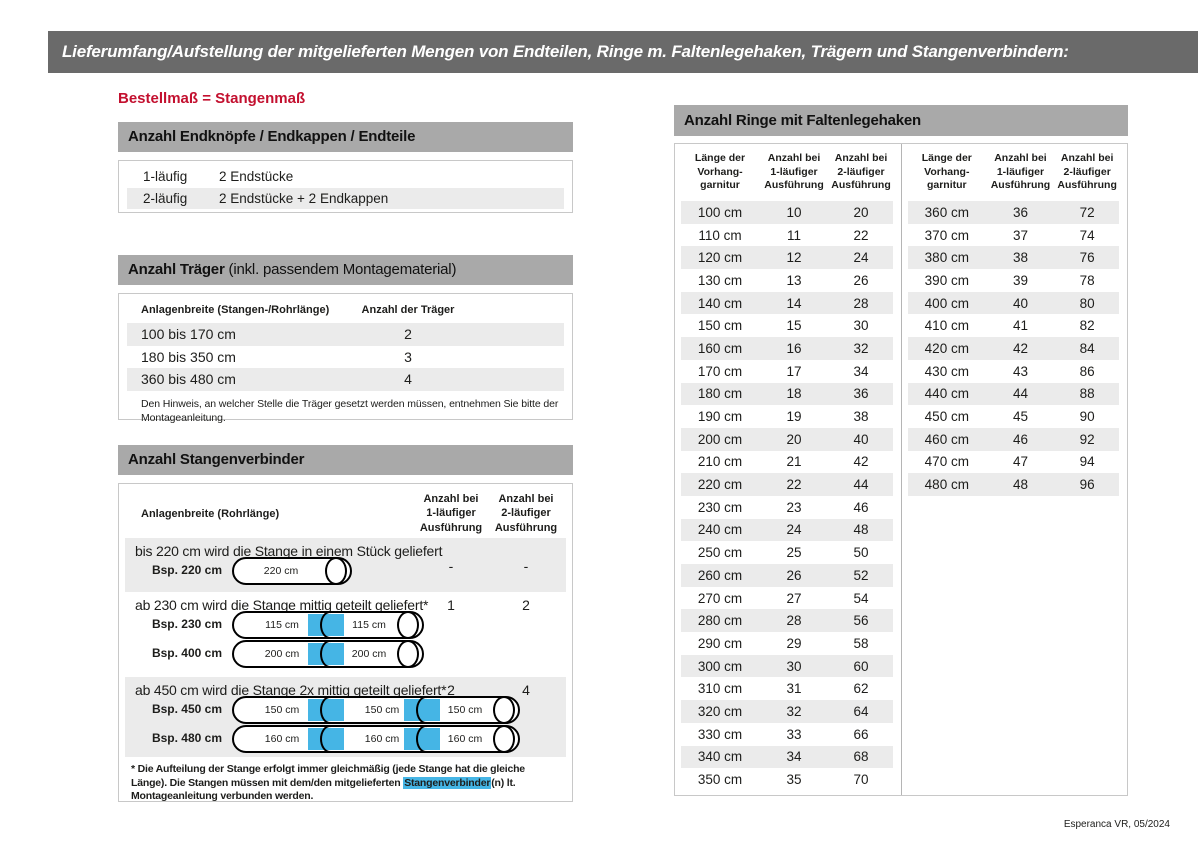 The image size is (1200, 849). I want to click on cell-count-2-laeufig: -, so click(526, 566).